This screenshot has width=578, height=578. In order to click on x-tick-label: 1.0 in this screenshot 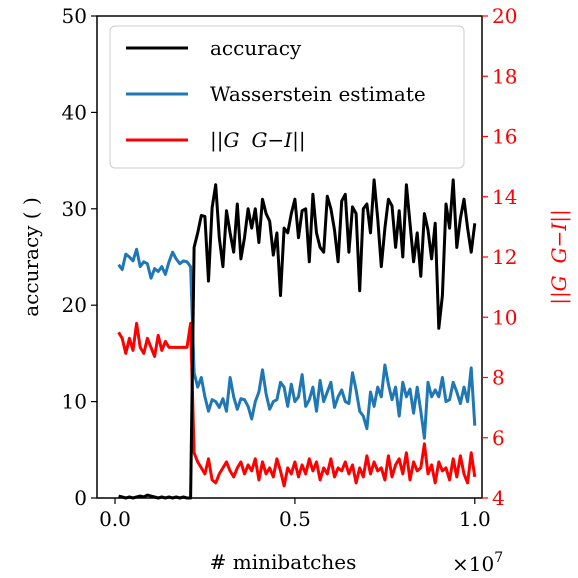, I will do `click(475, 519)`.